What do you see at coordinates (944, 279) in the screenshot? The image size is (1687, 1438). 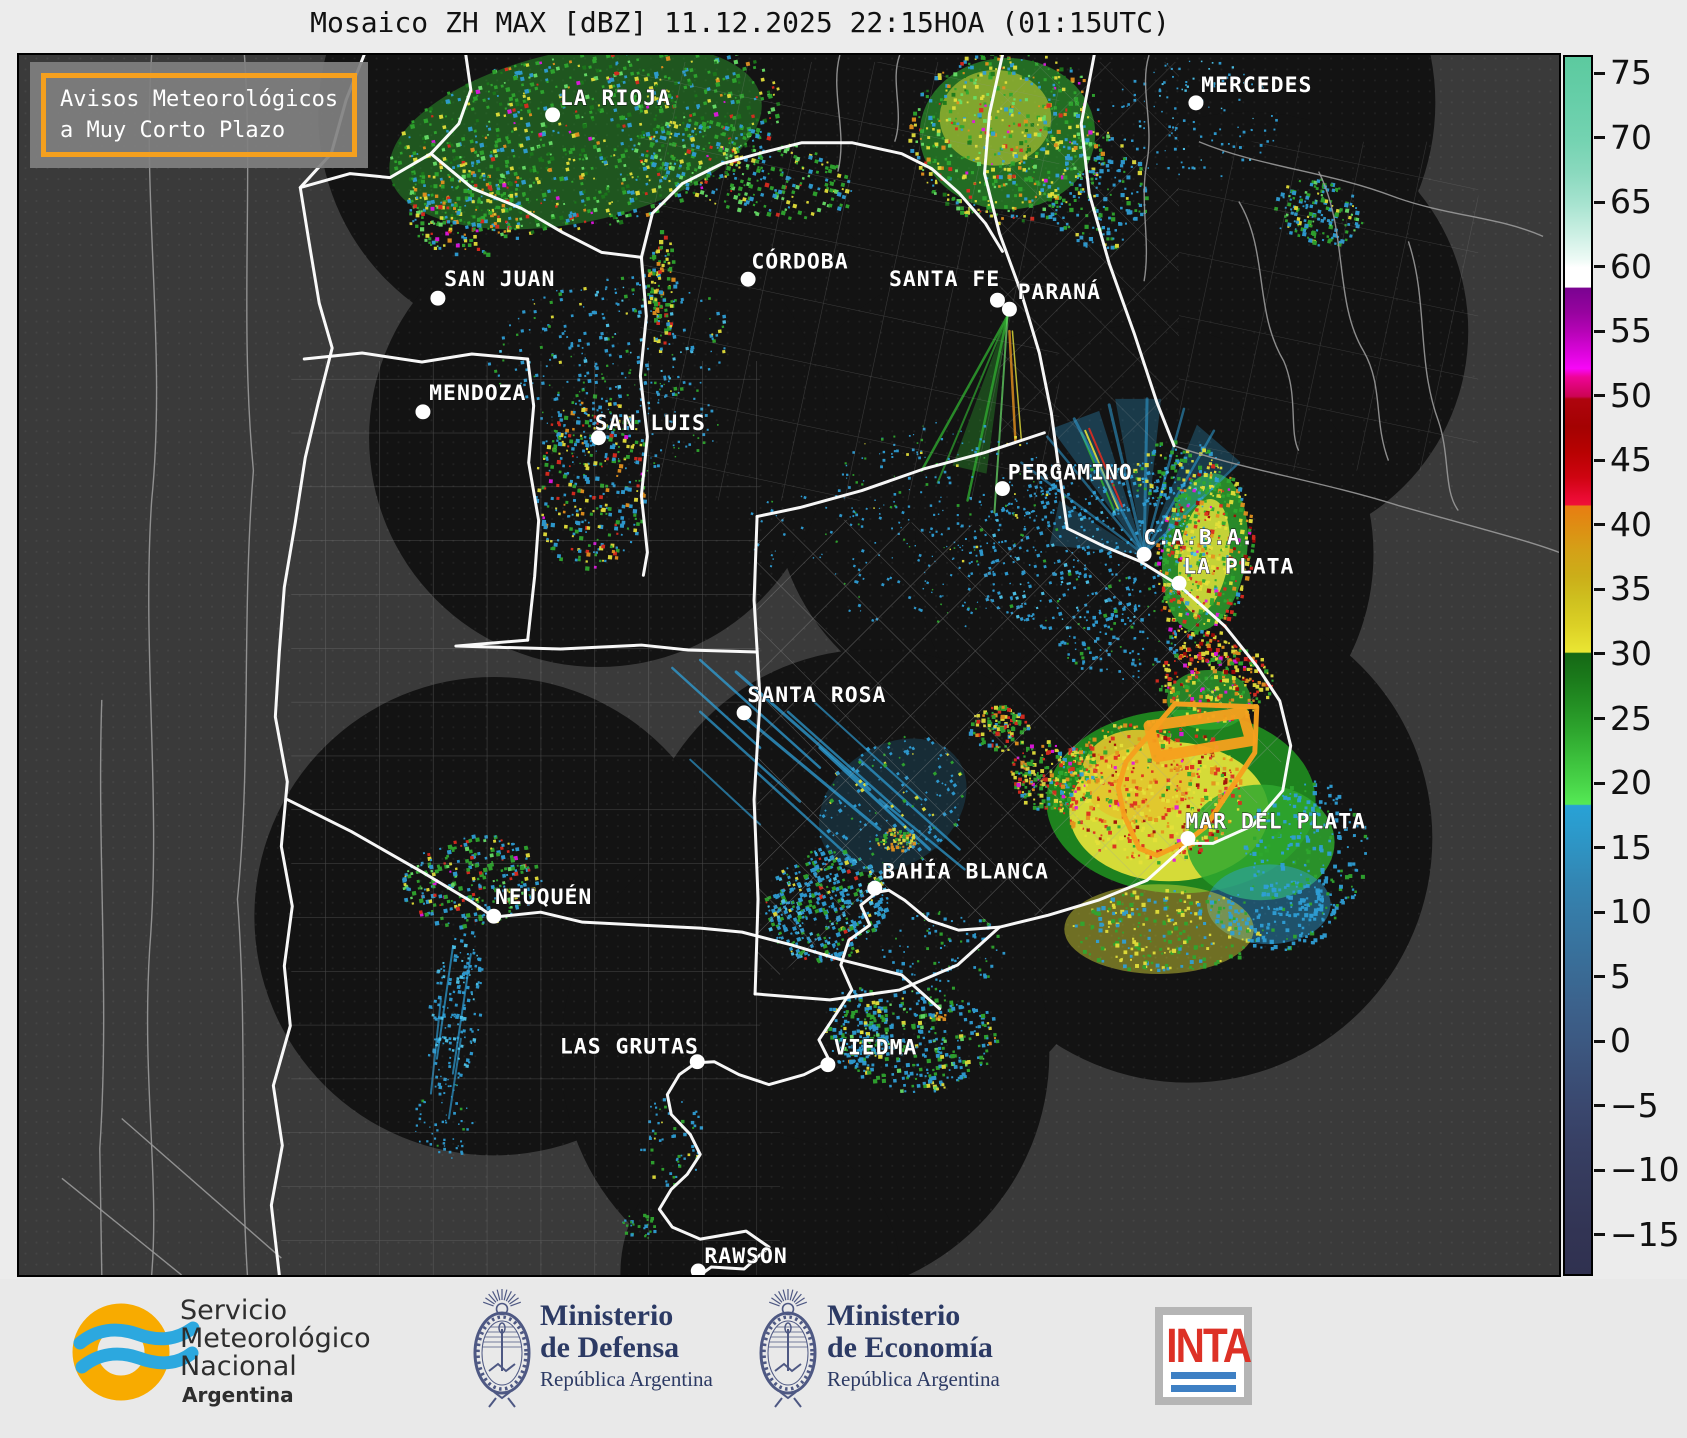 I see `city-label: SANTA FE` at bounding box center [944, 279].